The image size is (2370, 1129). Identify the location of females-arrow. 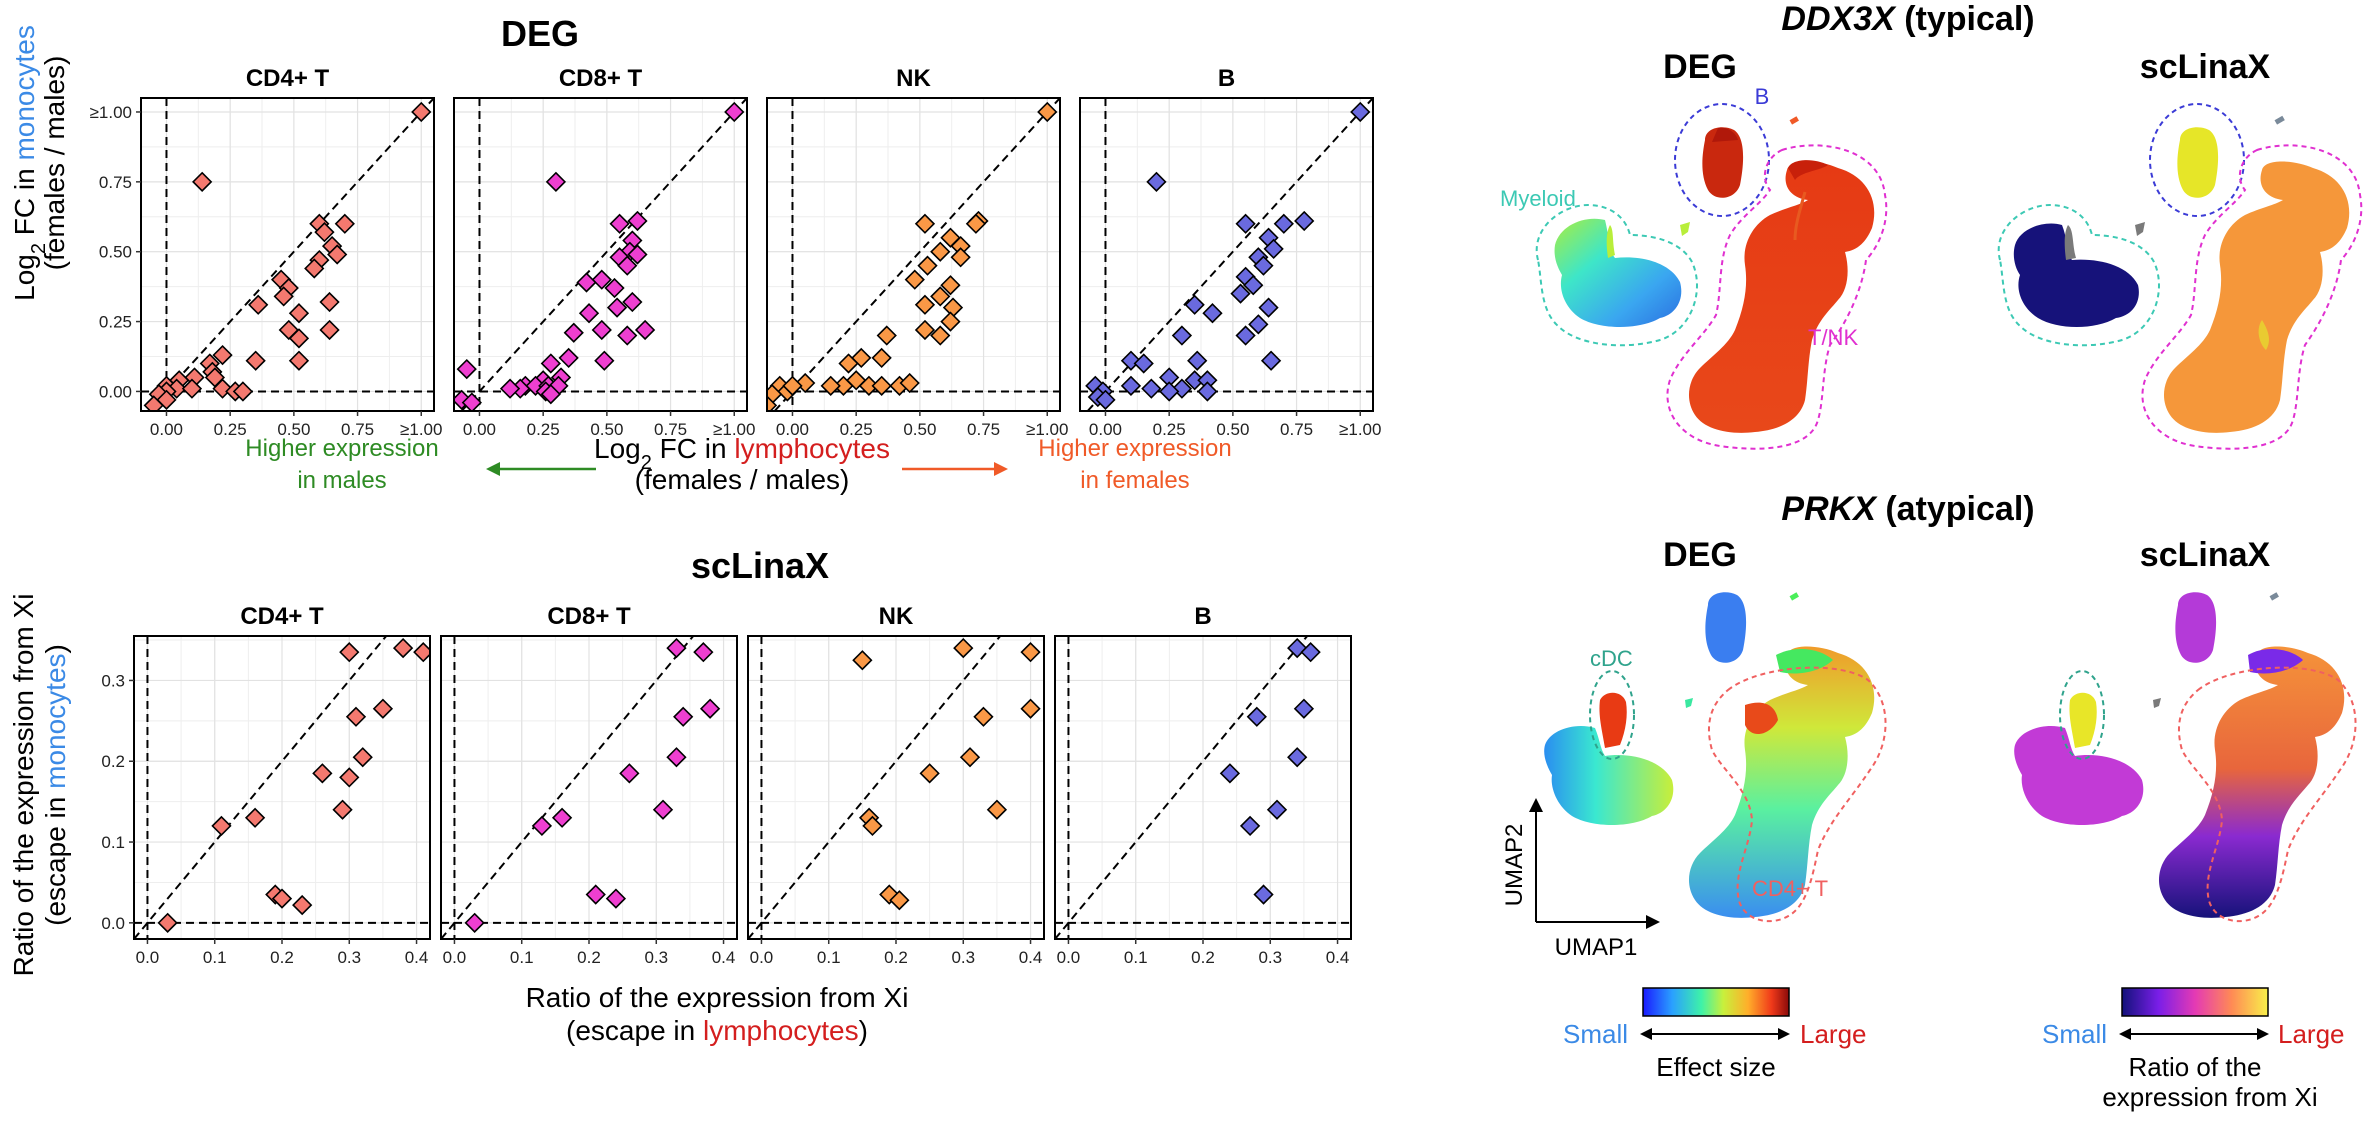
(955, 469).